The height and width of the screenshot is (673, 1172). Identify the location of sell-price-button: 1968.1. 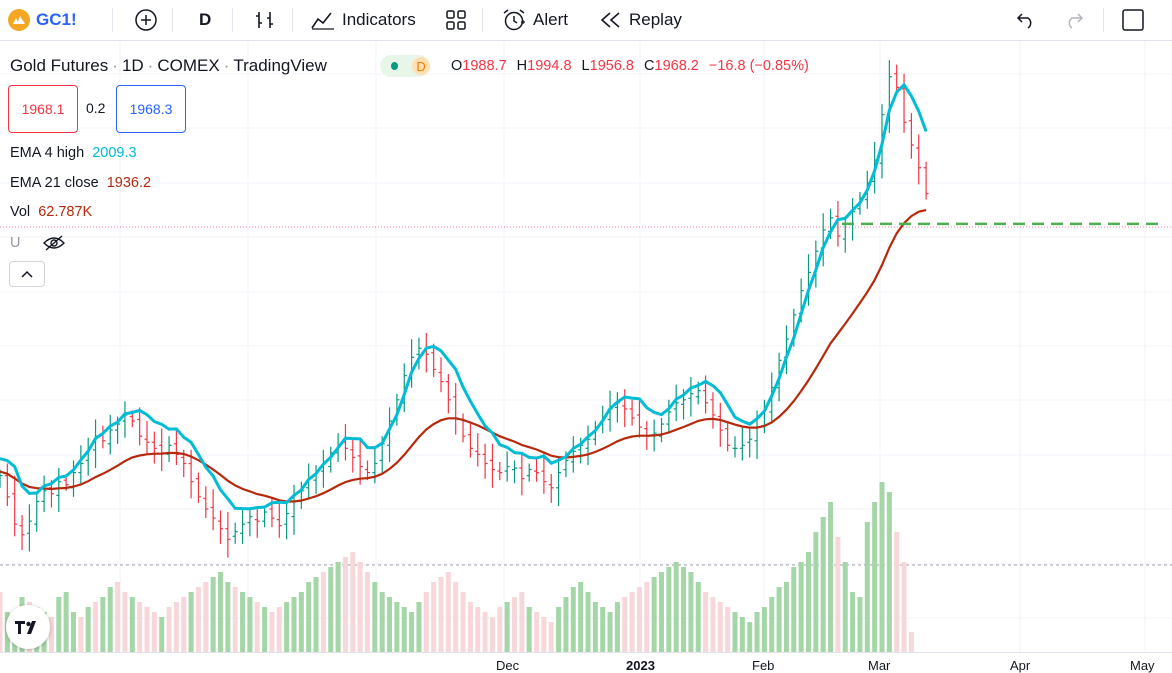
(43, 109).